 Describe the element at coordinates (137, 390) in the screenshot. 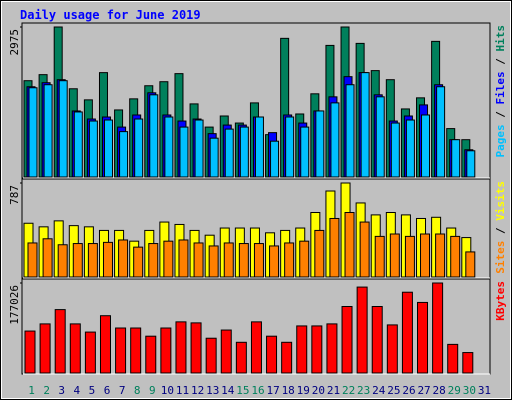

I see `x-tick-label: 8` at that location.